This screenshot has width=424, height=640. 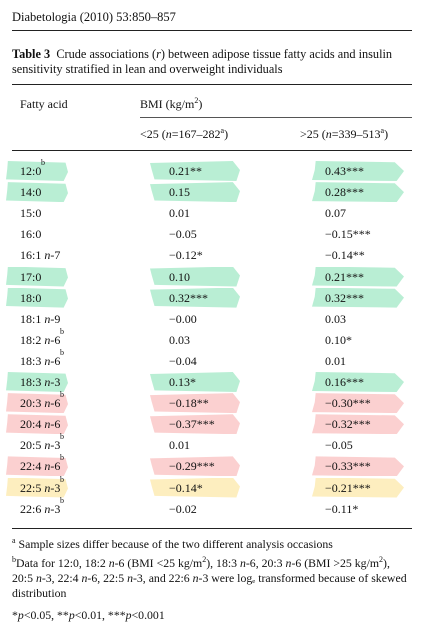 I want to click on fatty-acid-cell: 15:0, so click(x=31, y=213).